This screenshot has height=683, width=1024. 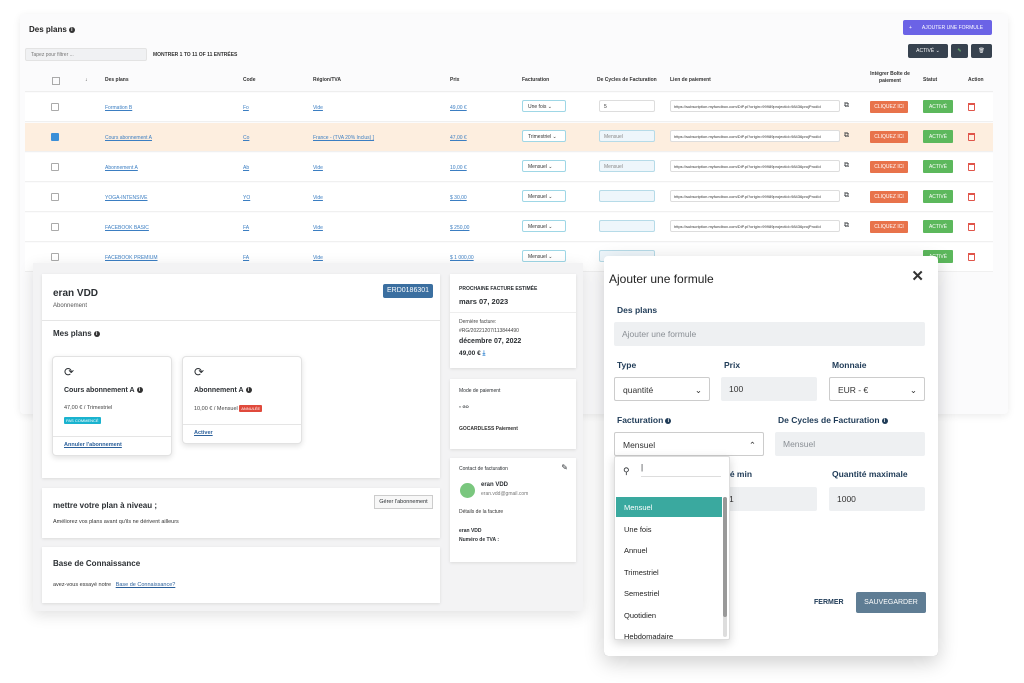 I want to click on close-button: FERMER, so click(x=829, y=602).